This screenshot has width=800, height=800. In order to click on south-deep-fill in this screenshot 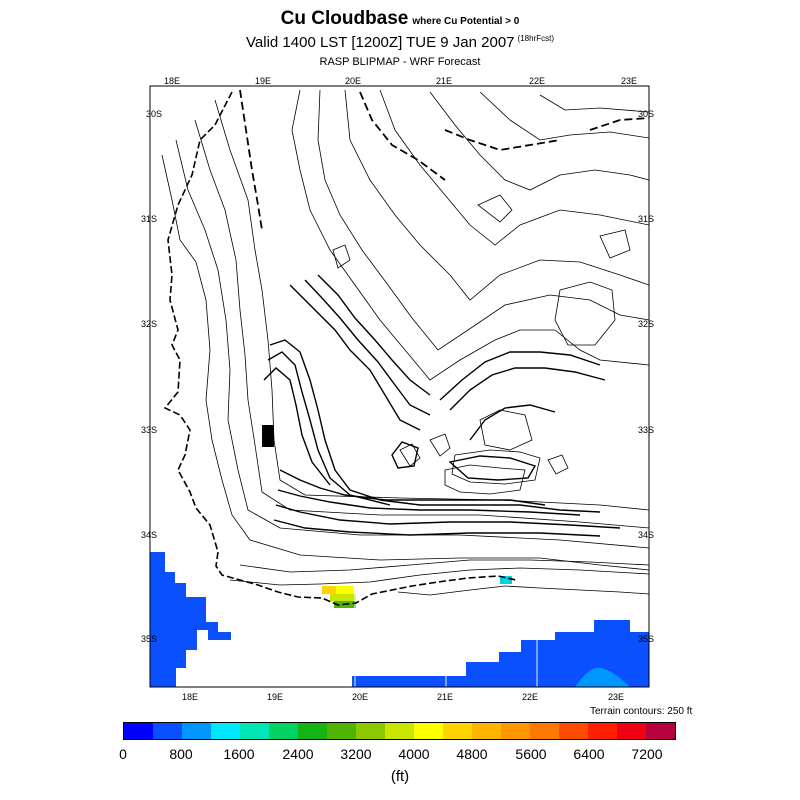, I will do `click(602, 677)`.